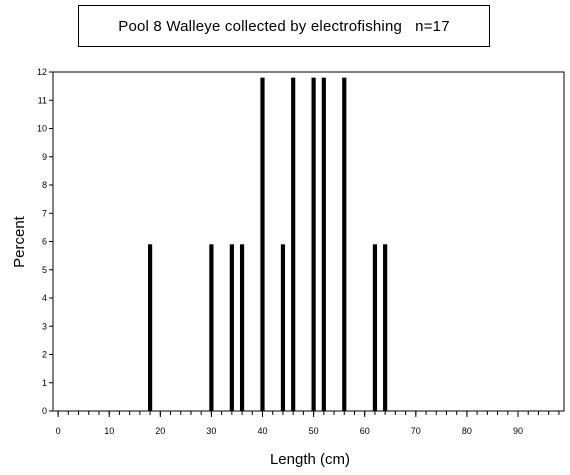 The image size is (570, 475). Describe the element at coordinates (467, 431) in the screenshot. I see `x-tick-label: 80` at that location.